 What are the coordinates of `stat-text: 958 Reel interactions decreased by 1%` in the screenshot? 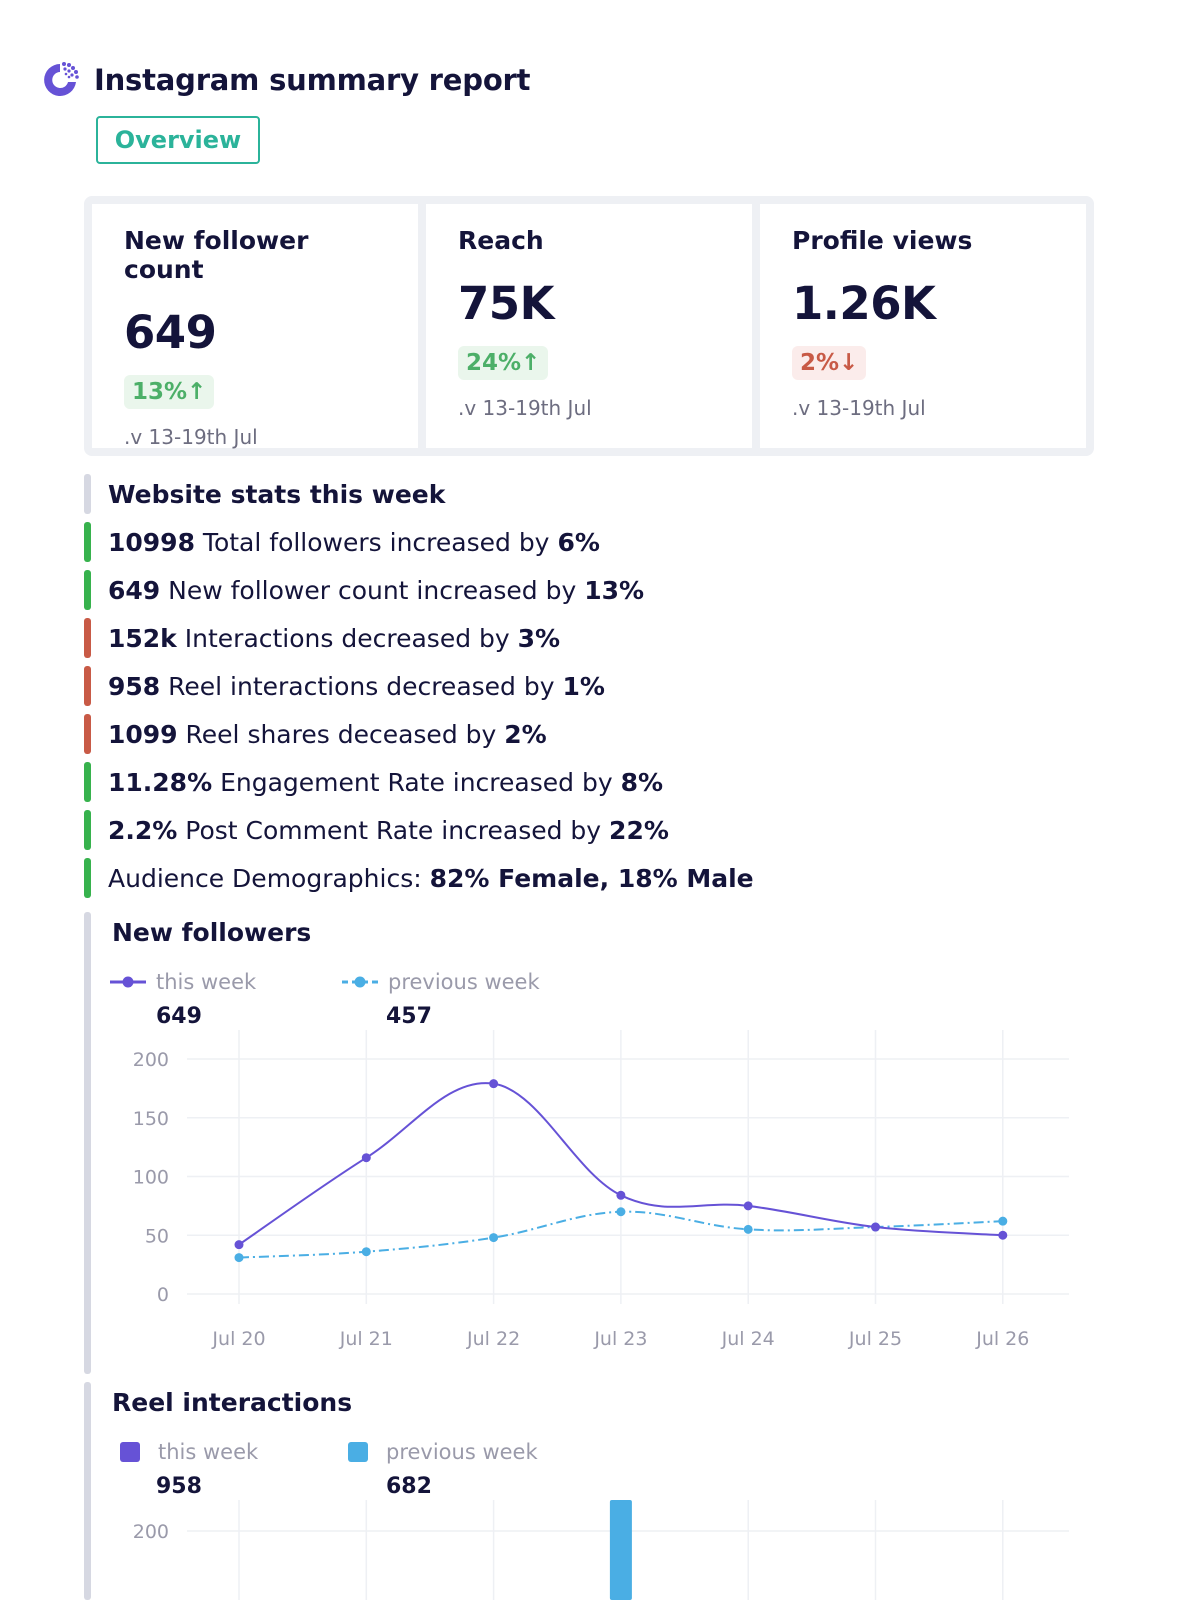 It's located at (356, 686).